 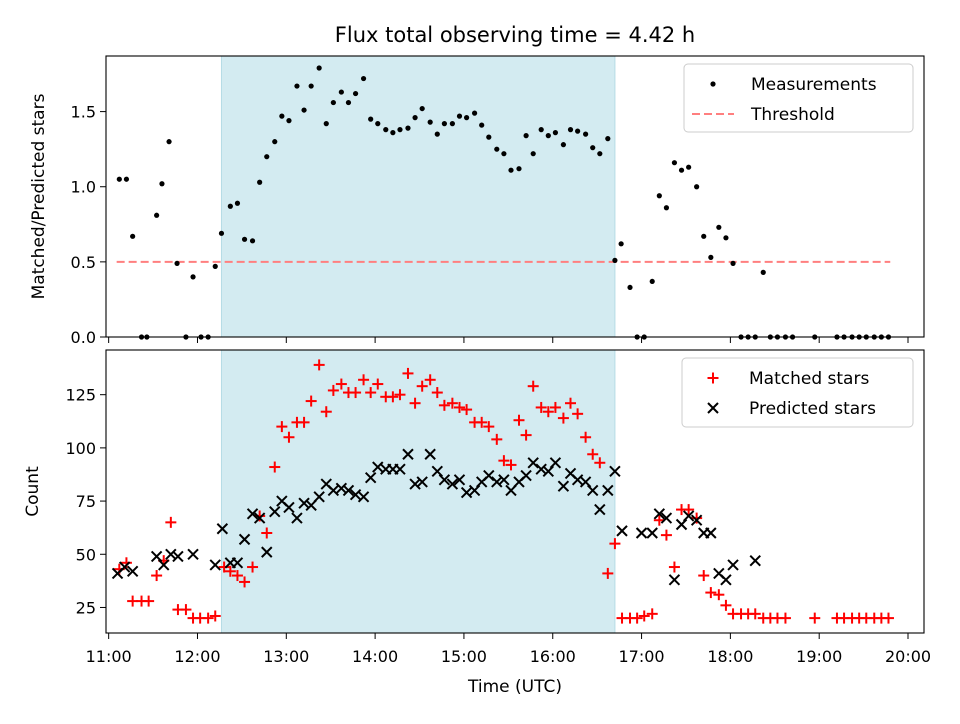 I want to click on top-legend: Measurements Threshold, so click(x=798, y=98).